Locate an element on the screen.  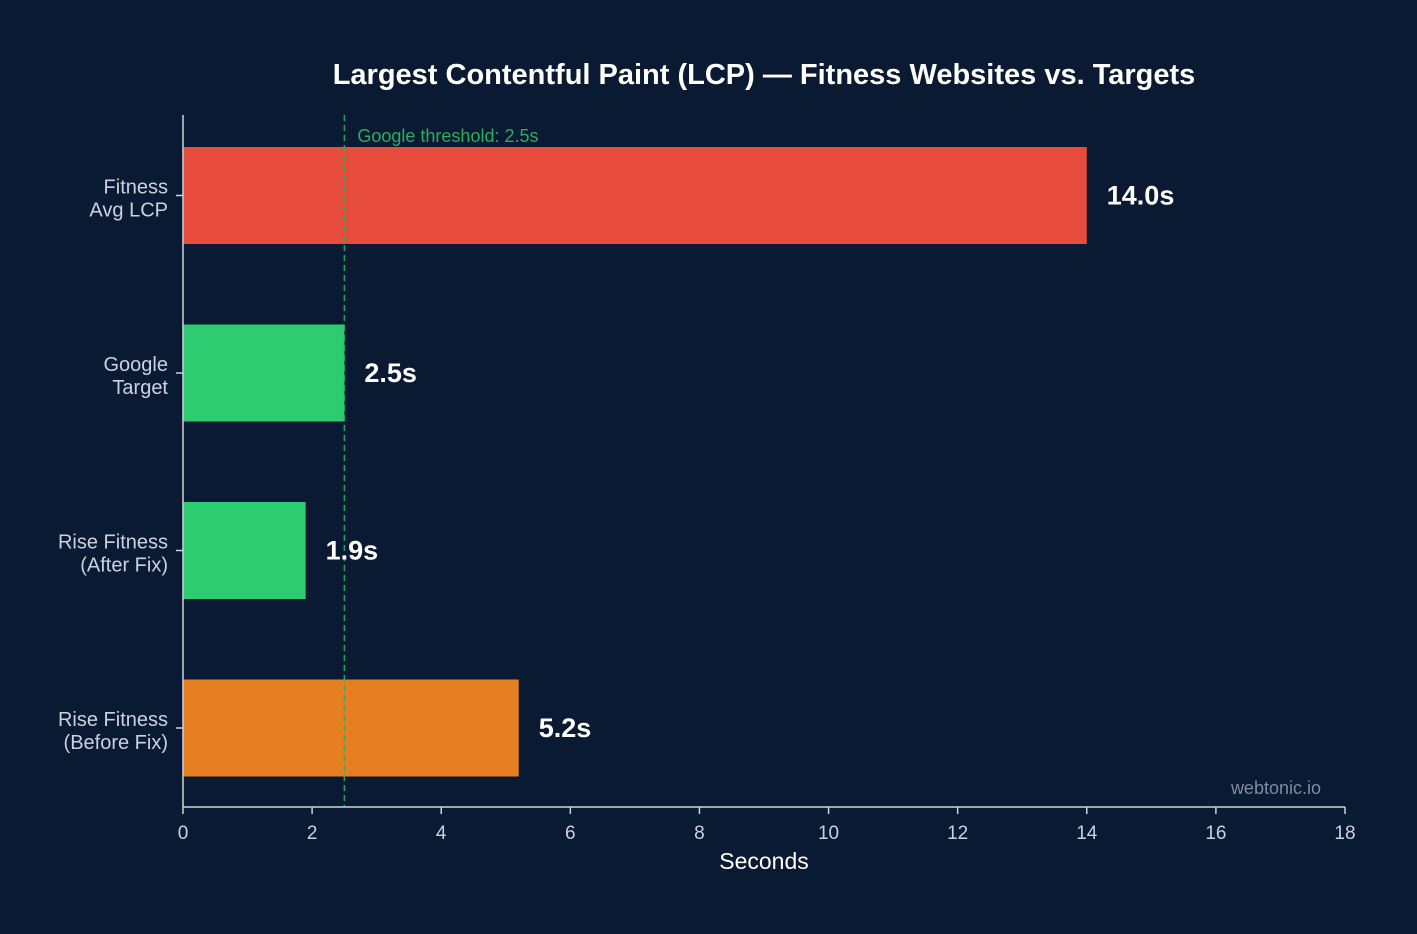
x-tick-label-1: 2 is located at coordinates (312, 833).